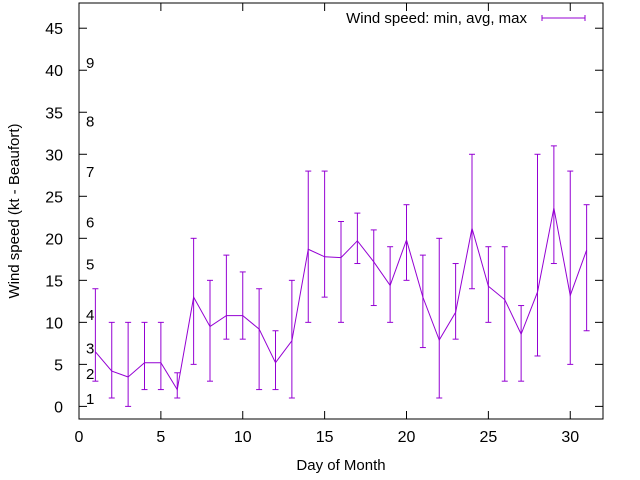  I want to click on y-tick-label: 20, so click(54, 239).